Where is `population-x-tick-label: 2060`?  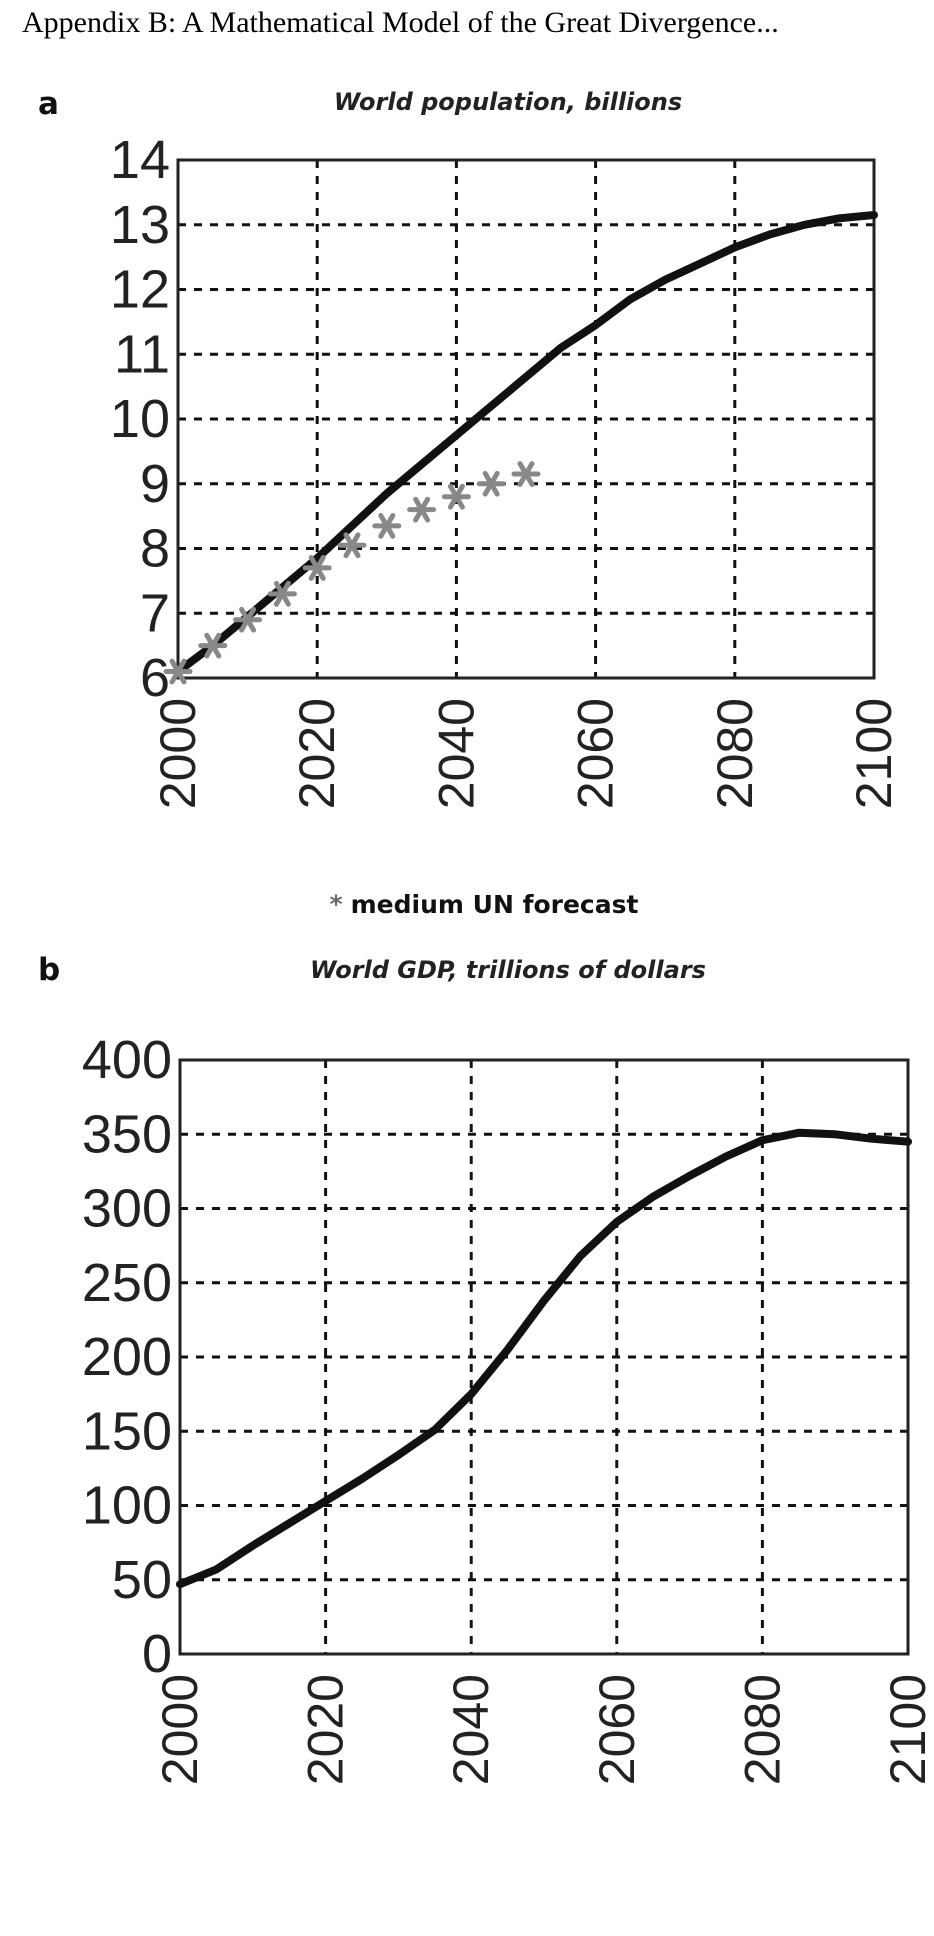 population-x-tick-label: 2060 is located at coordinates (596, 753).